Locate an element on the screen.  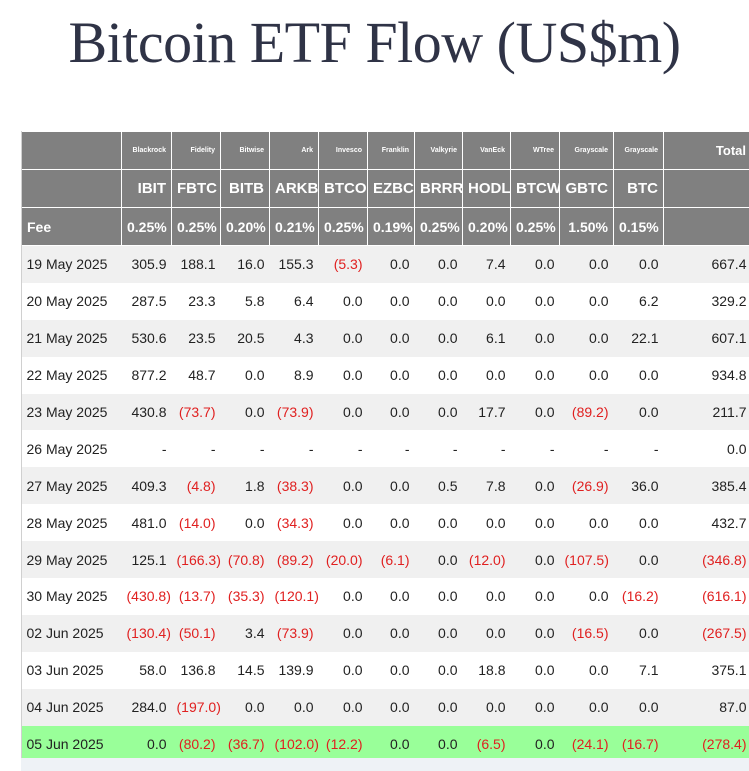
row-total: 607.1 is located at coordinates (706, 338).